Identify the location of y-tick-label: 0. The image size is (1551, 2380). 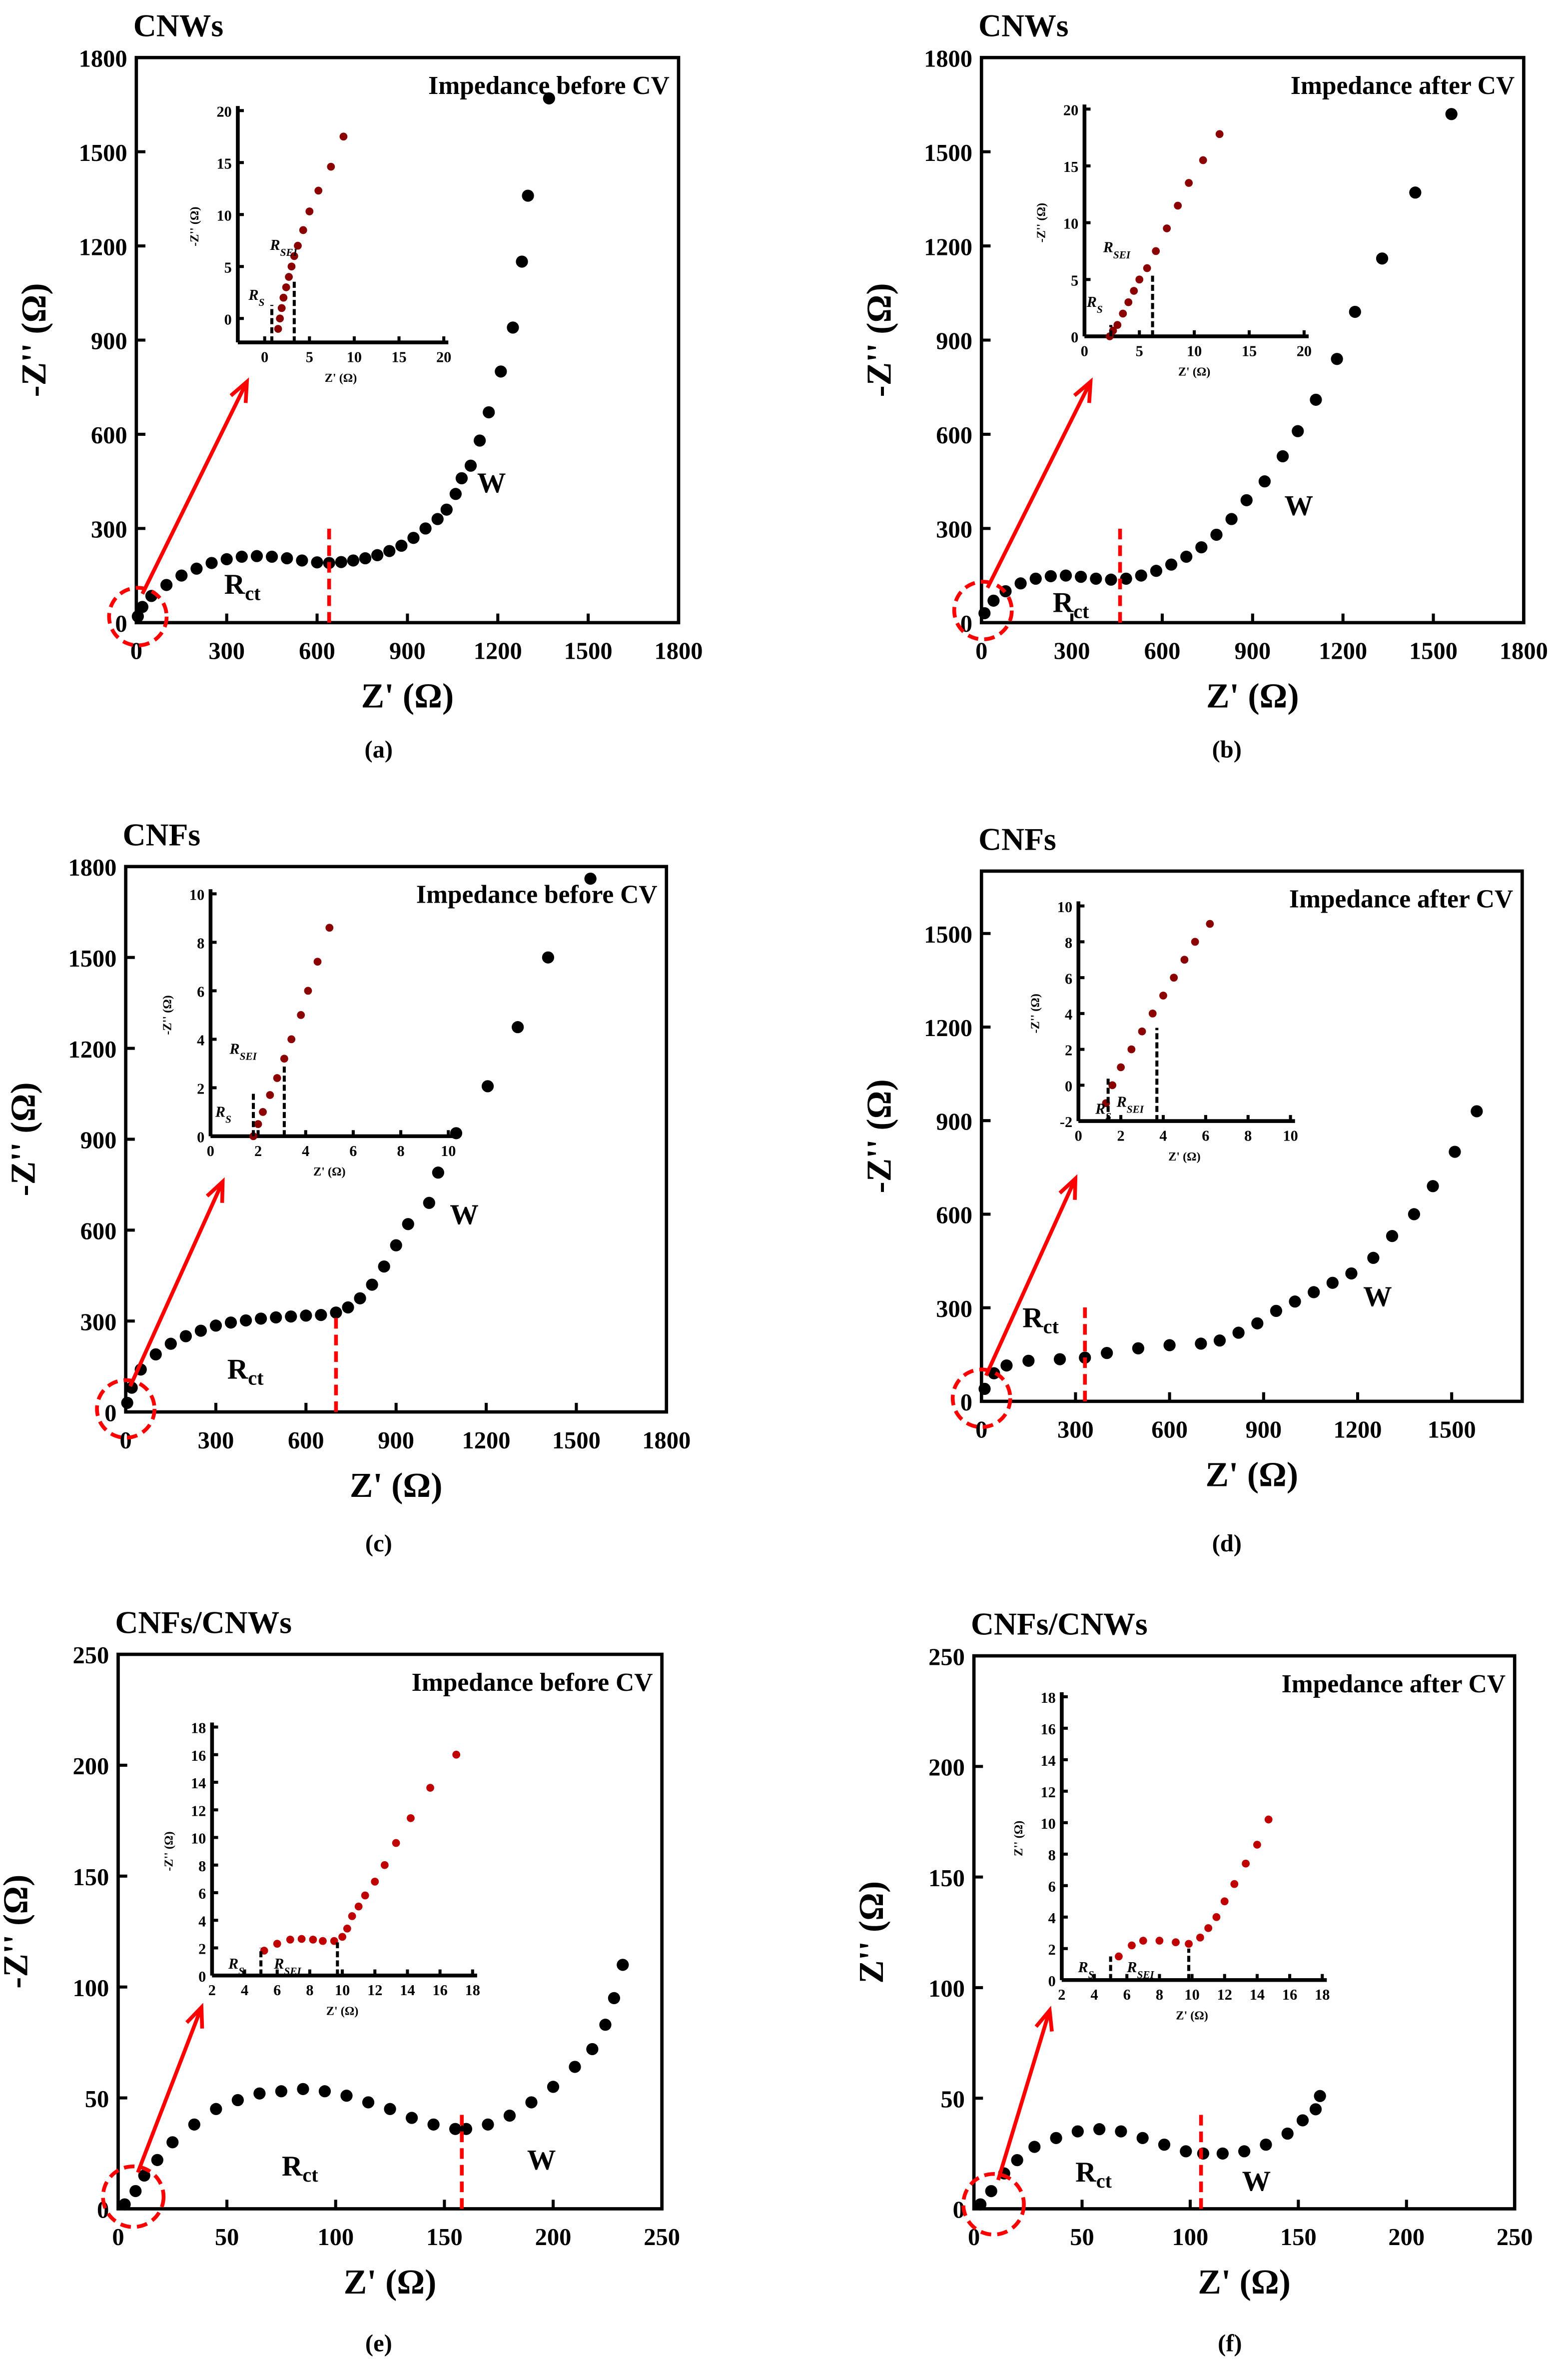
(110, 1413).